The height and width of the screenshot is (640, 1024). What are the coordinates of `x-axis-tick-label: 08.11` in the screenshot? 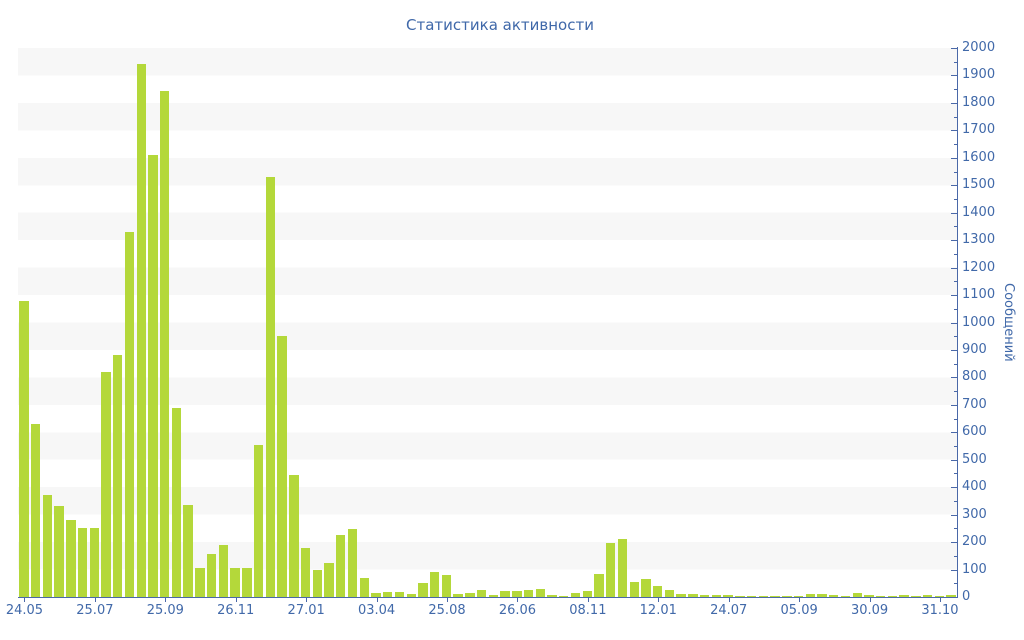 It's located at (588, 610).